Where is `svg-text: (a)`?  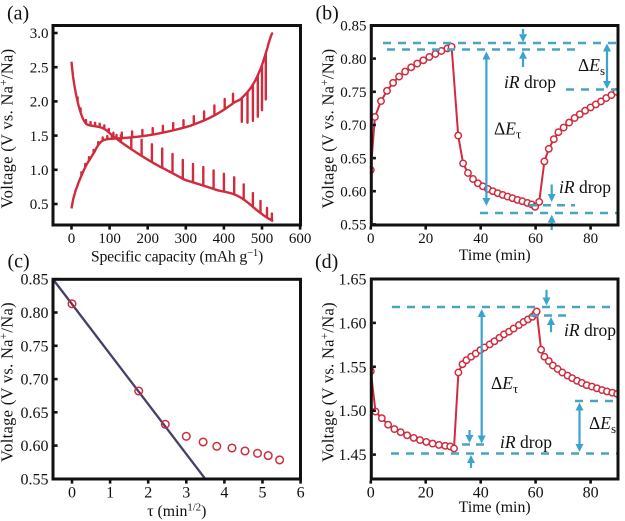 svg-text: (a) is located at coordinates (18, 14).